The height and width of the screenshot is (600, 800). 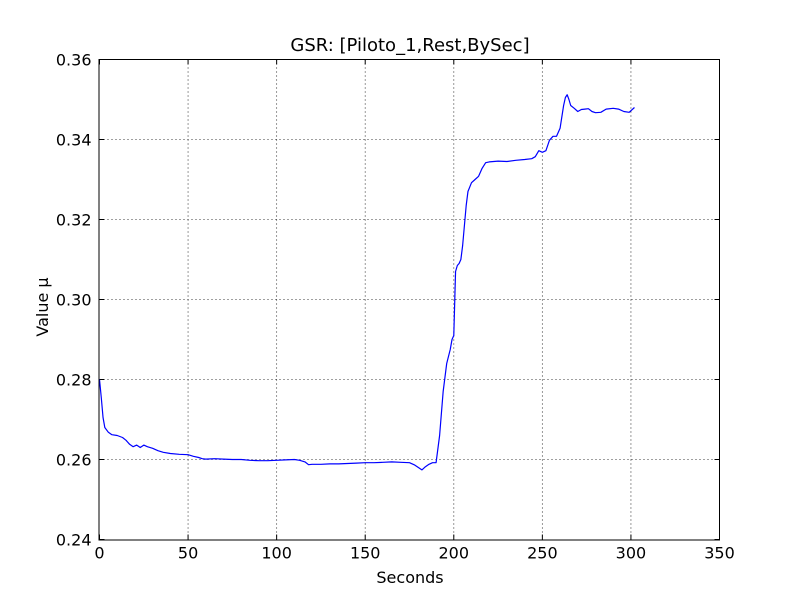 What do you see at coordinates (74, 140) in the screenshot?
I see `y-tick-label: 0.34` at bounding box center [74, 140].